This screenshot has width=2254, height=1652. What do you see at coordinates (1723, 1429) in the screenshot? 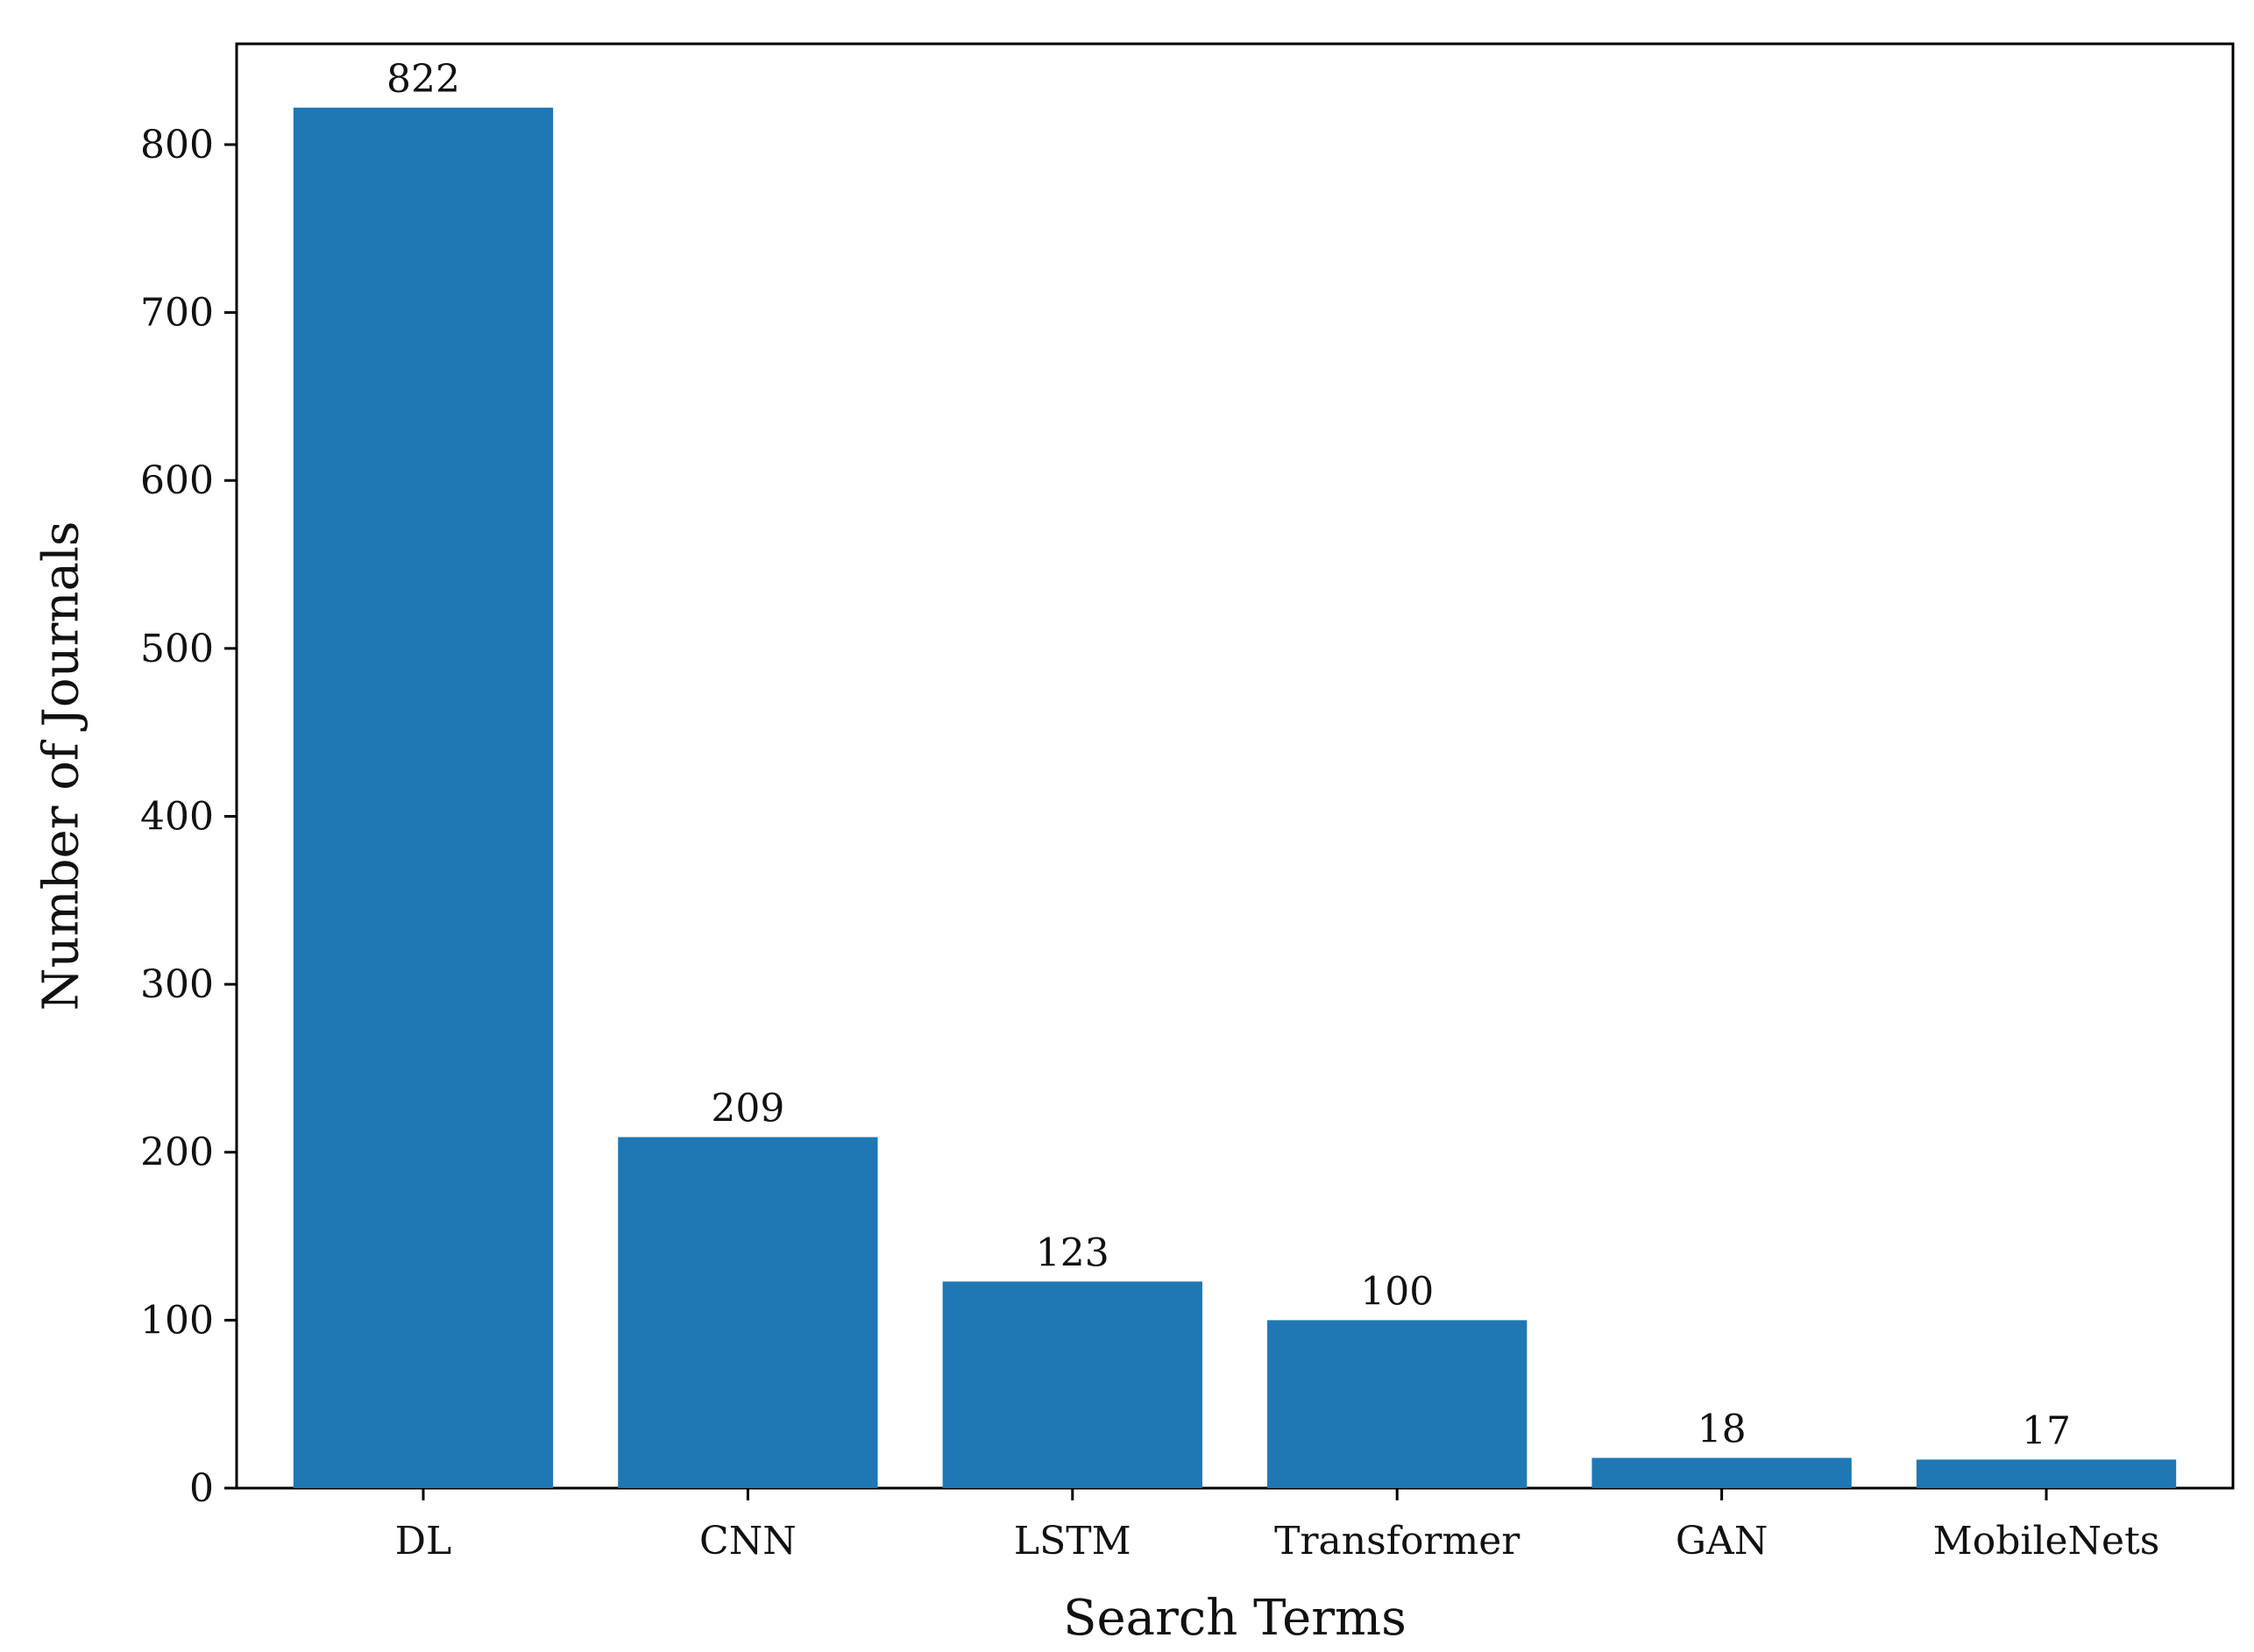
I see `bar-value-label: 18` at bounding box center [1723, 1429].